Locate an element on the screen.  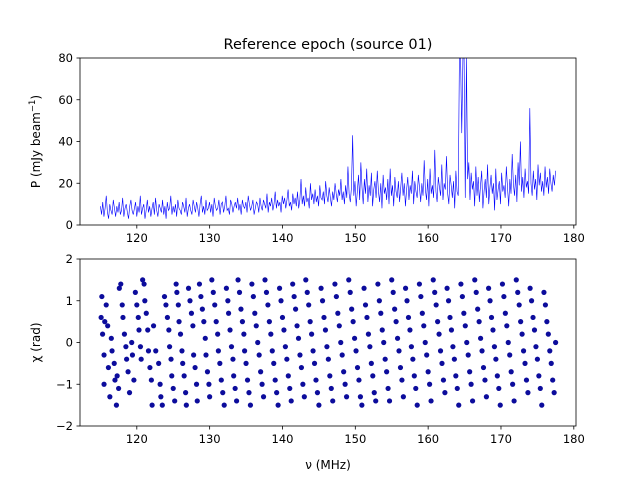
polarization-y-tick-label: 40 is located at coordinates (65, 142).